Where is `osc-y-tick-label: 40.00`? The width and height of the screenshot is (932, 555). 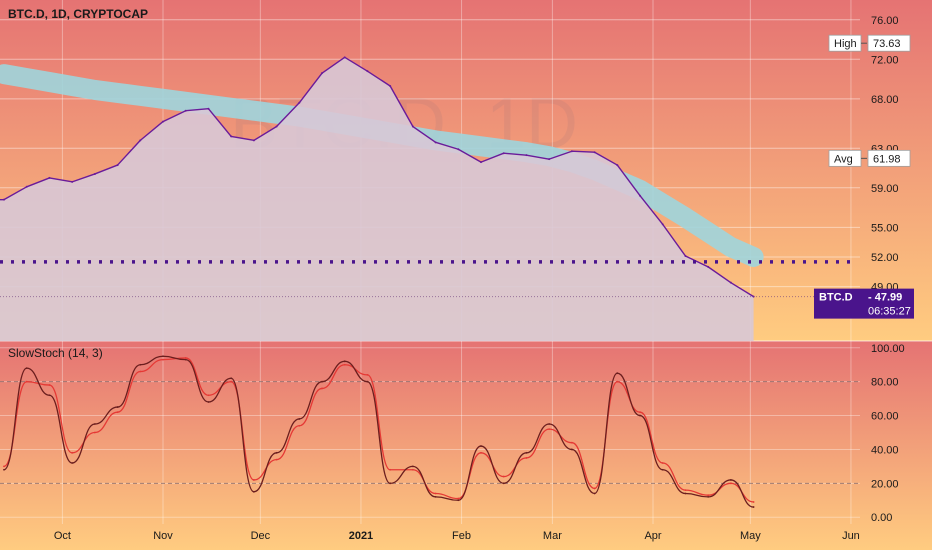 osc-y-tick-label: 40.00 is located at coordinates (885, 450).